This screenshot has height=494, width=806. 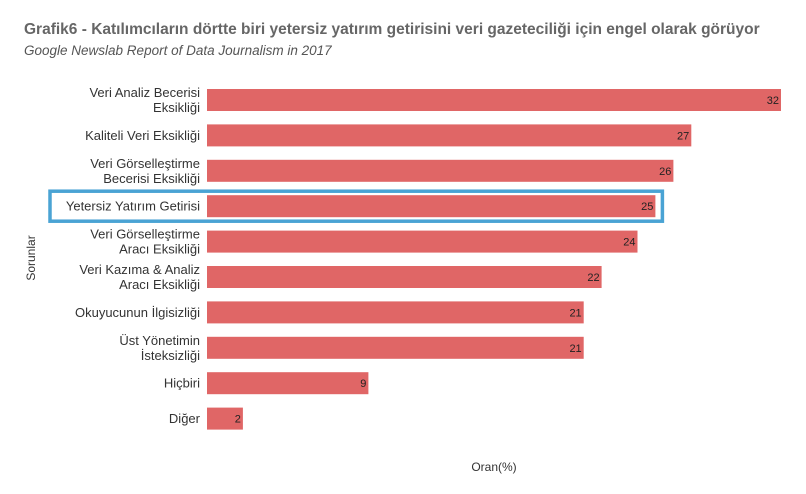 What do you see at coordinates (144, 100) in the screenshot?
I see `category-label-0: Veri Analiz Becerisi Eksikliği` at bounding box center [144, 100].